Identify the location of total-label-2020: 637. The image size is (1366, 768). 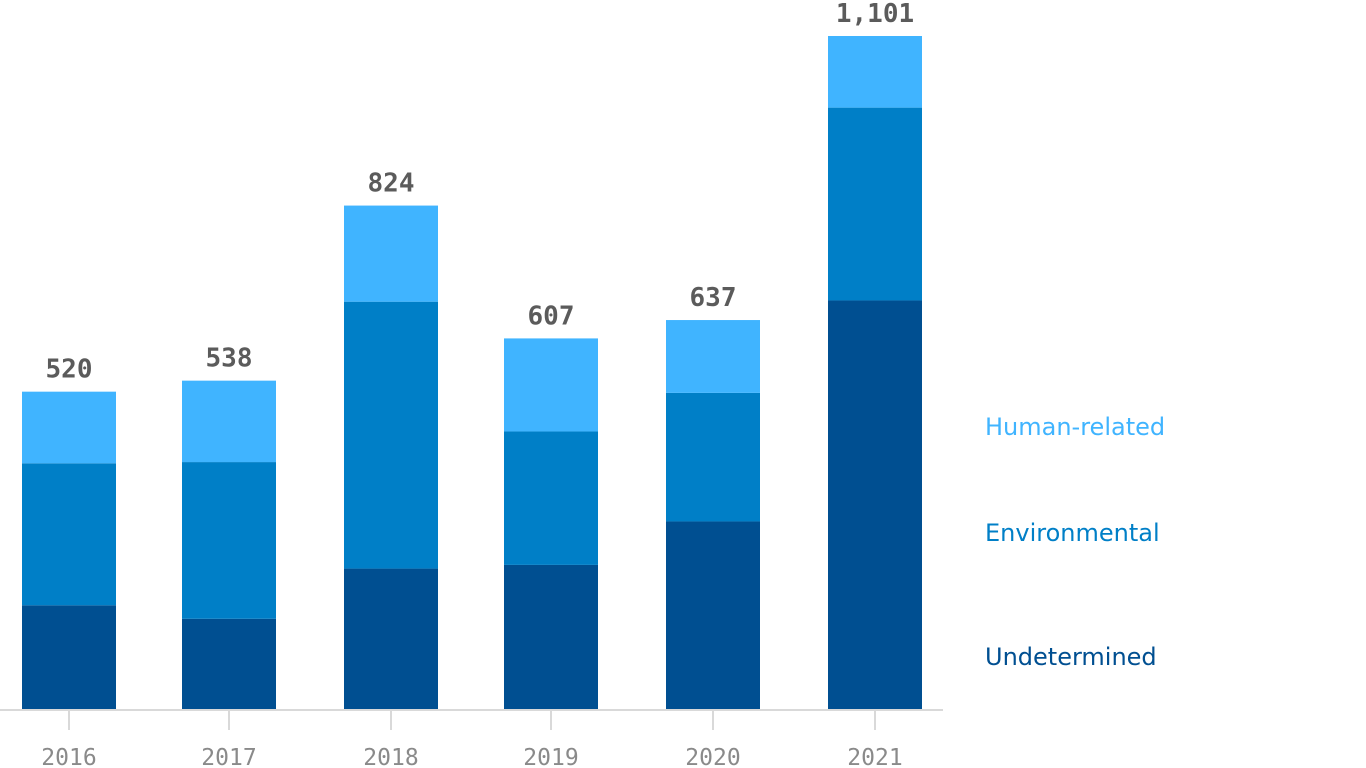
(713, 298).